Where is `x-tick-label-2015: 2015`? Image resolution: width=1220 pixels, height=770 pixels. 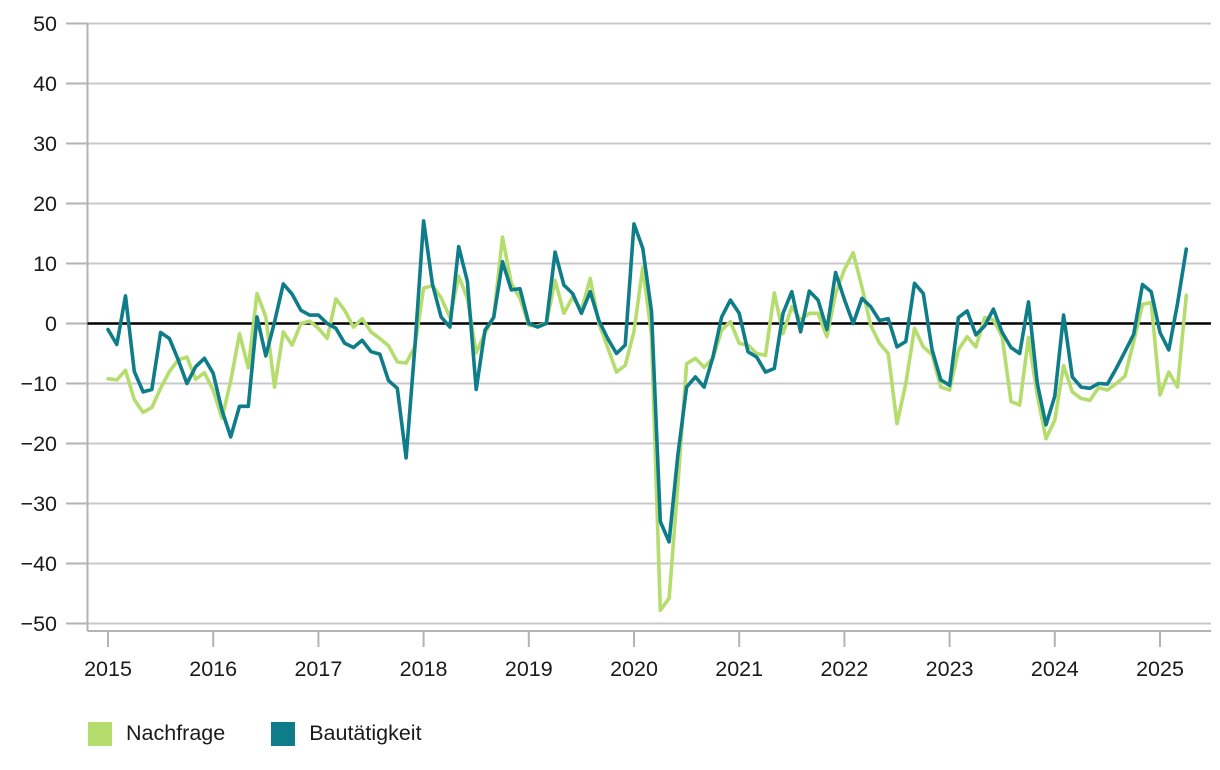
x-tick-label-2015: 2015 is located at coordinates (108, 669).